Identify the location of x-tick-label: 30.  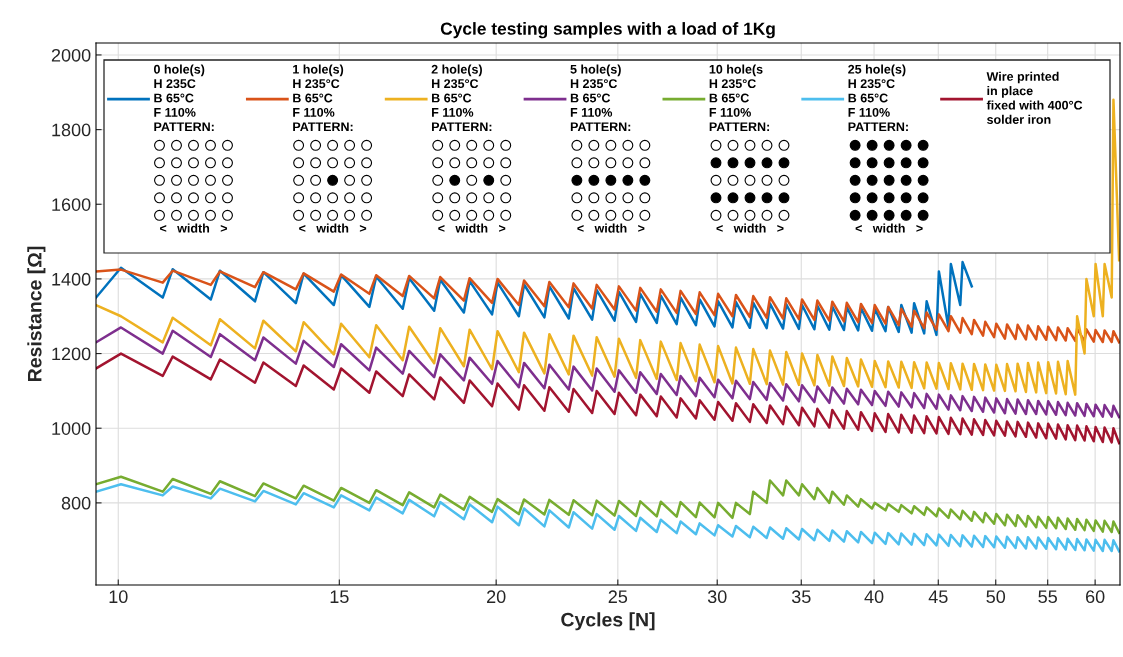
(717, 597).